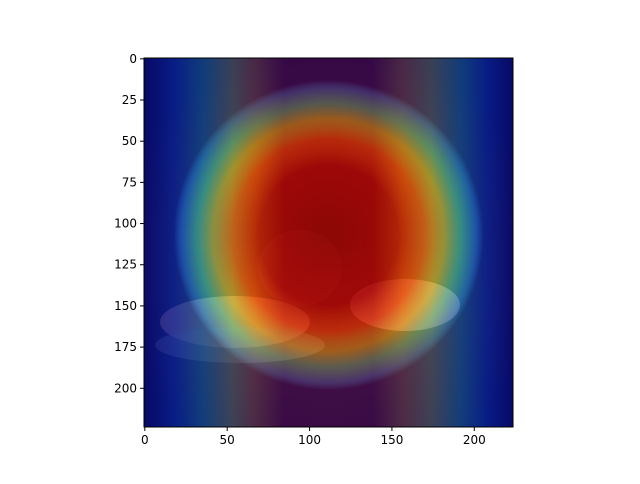 This screenshot has width=640, height=484. What do you see at coordinates (309, 440) in the screenshot?
I see `x-tick-label: 100` at bounding box center [309, 440].